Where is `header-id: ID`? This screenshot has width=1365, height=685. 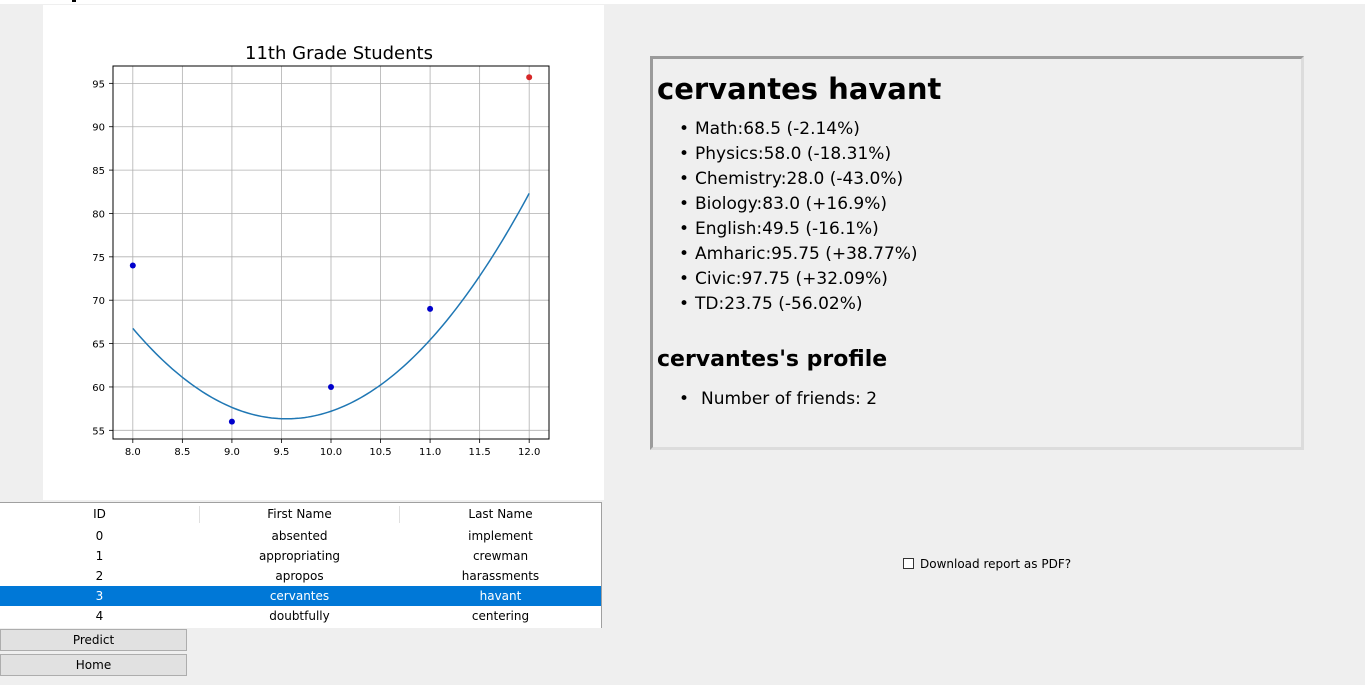 header-id: ID is located at coordinates (99, 514).